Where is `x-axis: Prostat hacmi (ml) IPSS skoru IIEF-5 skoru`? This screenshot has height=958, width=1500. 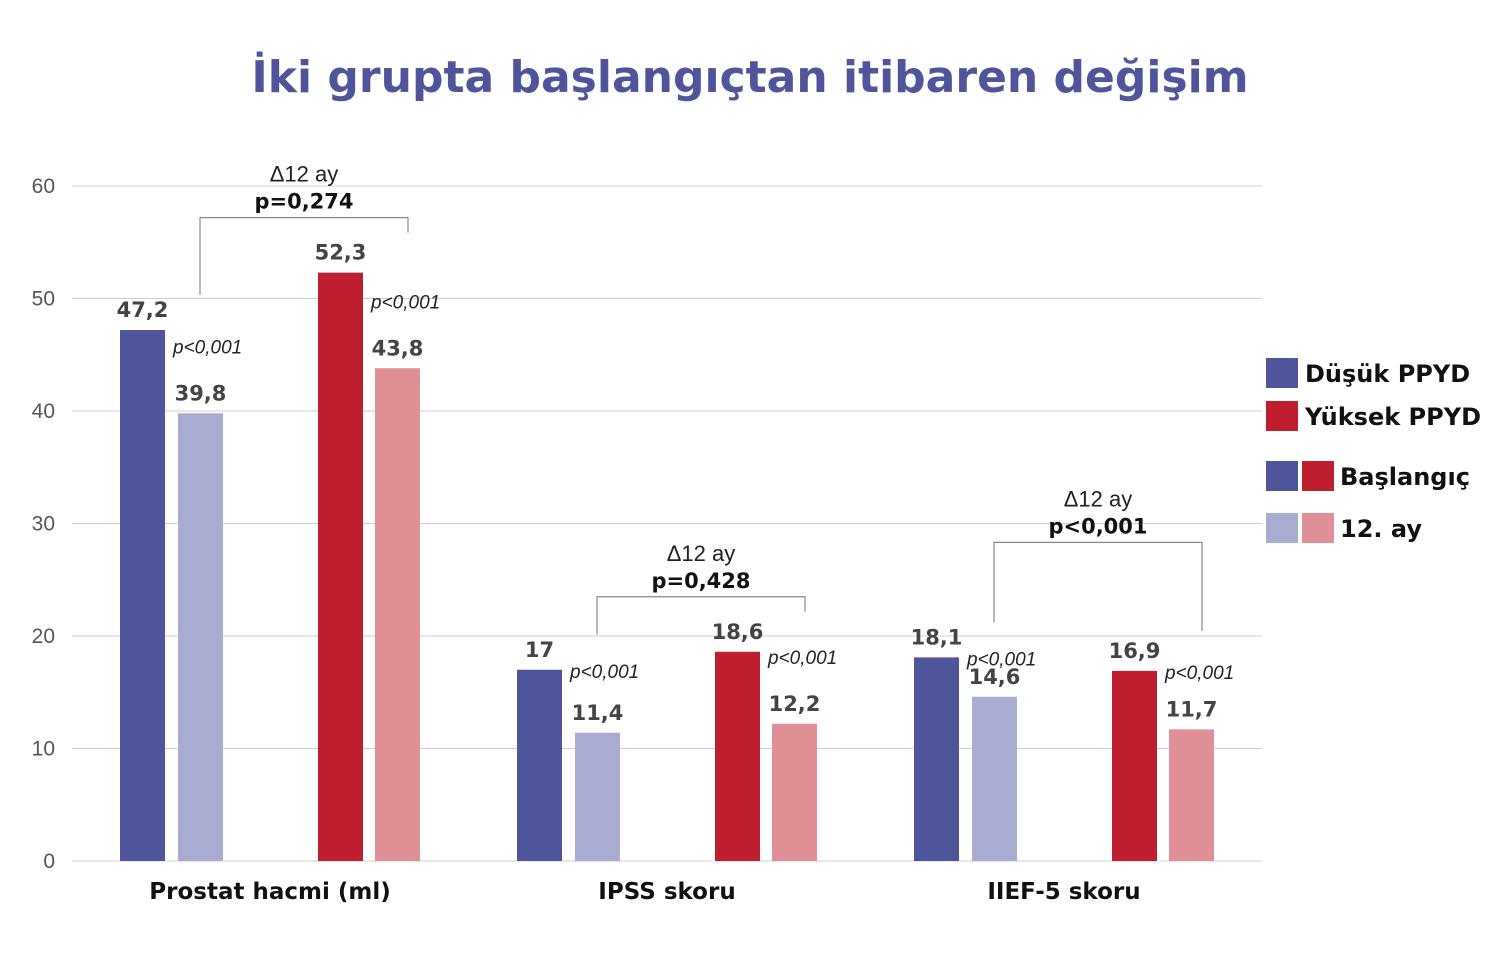 x-axis: Prostat hacmi (ml) IPSS skoru IIEF-5 skoru is located at coordinates (644, 892).